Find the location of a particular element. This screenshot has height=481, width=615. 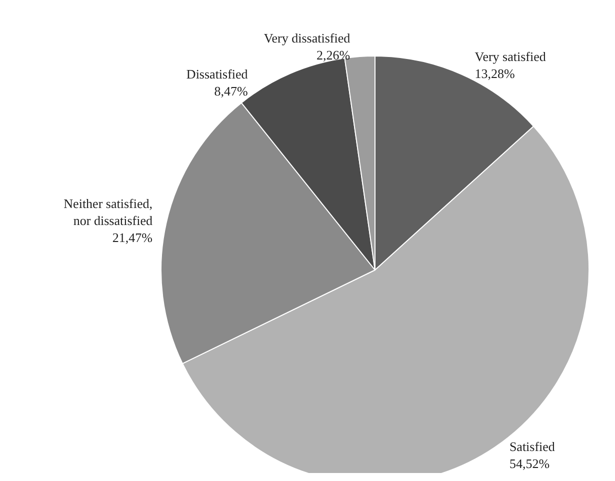

data-label: 21,47% is located at coordinates (132, 238).